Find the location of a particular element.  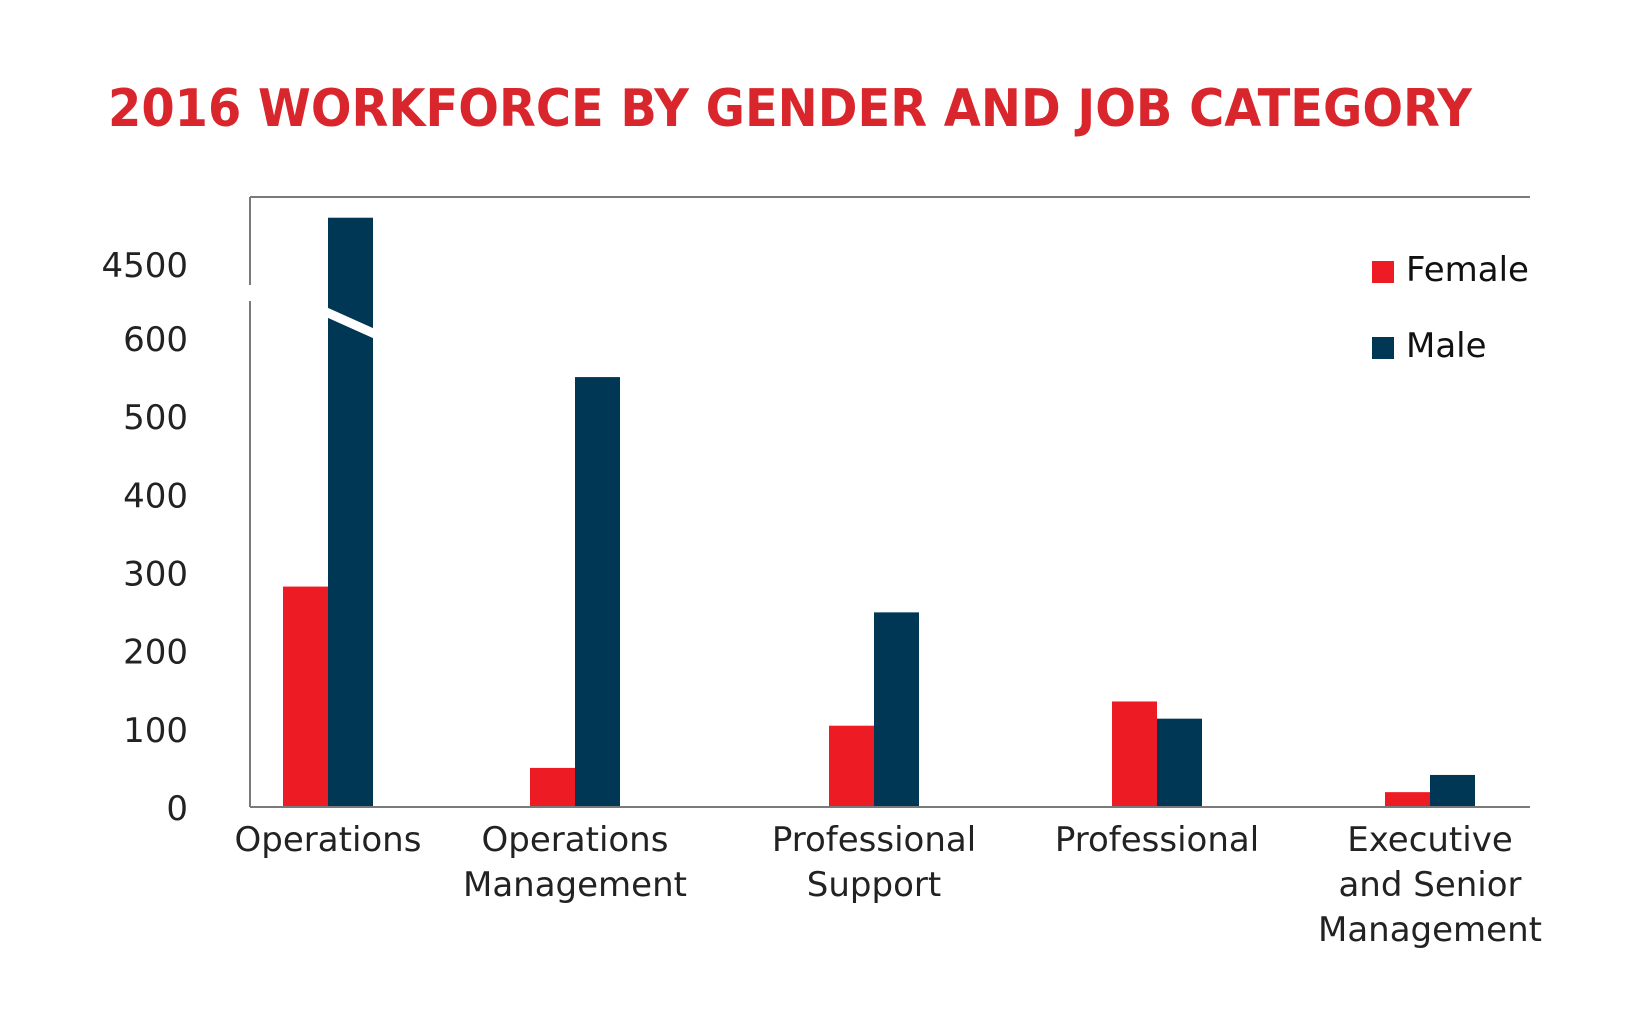

y-tick-label: 200 is located at coordinates (155, 653).